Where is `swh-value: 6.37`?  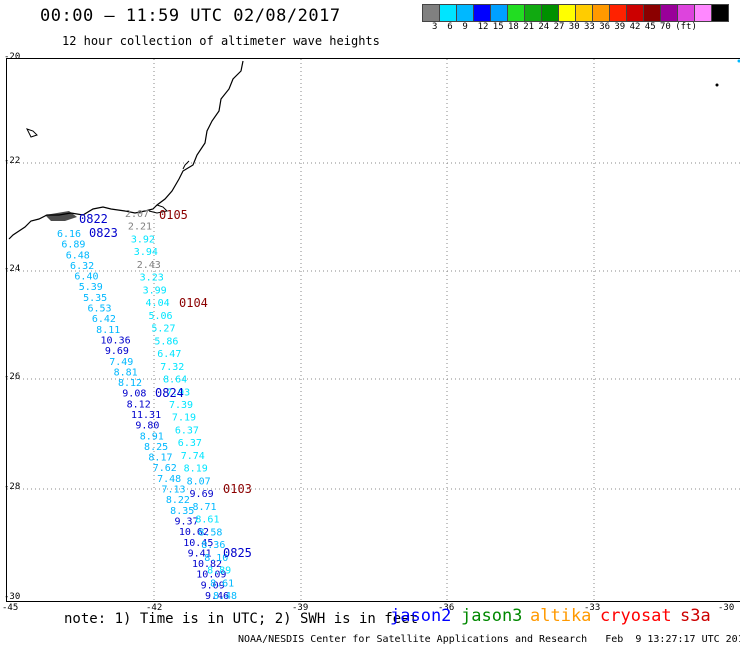
swh-value: 6.37 is located at coordinates (187, 430).